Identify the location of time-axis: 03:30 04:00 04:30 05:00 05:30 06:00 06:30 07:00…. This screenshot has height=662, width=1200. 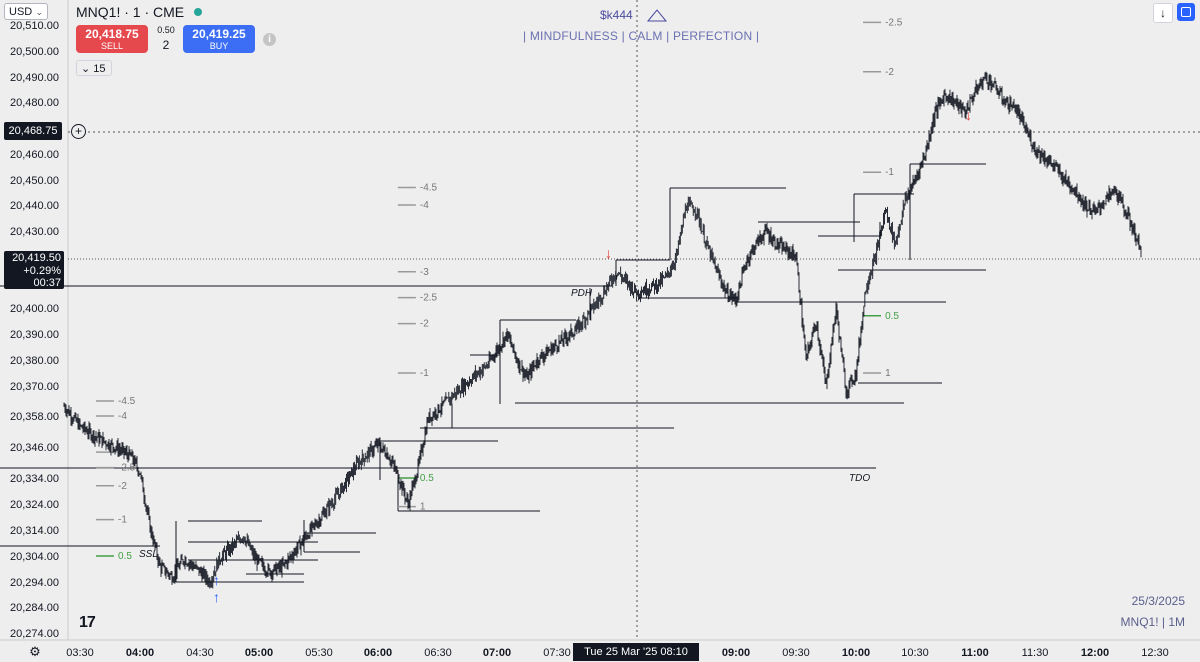
(617, 653).